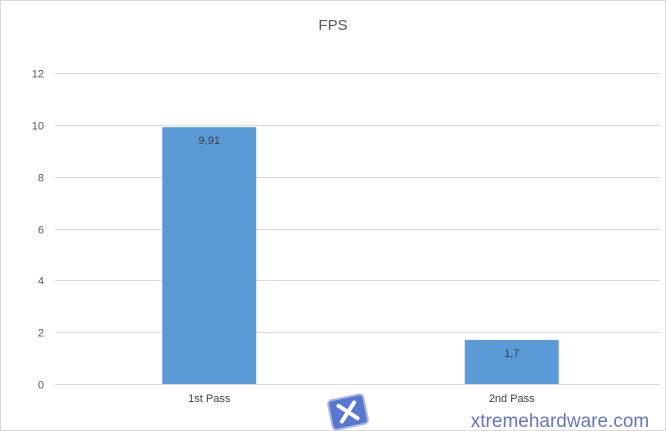  What do you see at coordinates (41, 231) in the screenshot?
I see `y-tick-label: 6` at bounding box center [41, 231].